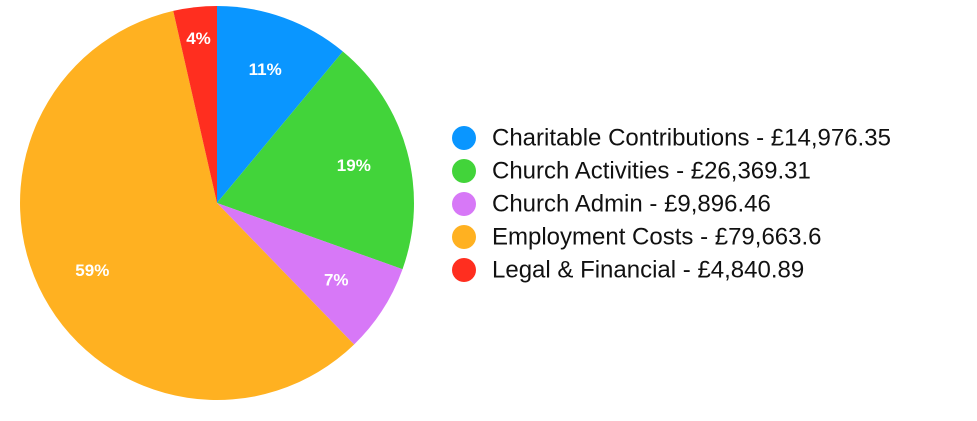 The width and height of the screenshot is (977, 421). Describe the element at coordinates (631, 204) in the screenshot. I see `legend-label-2: Church Admin - £9,896.46` at that location.